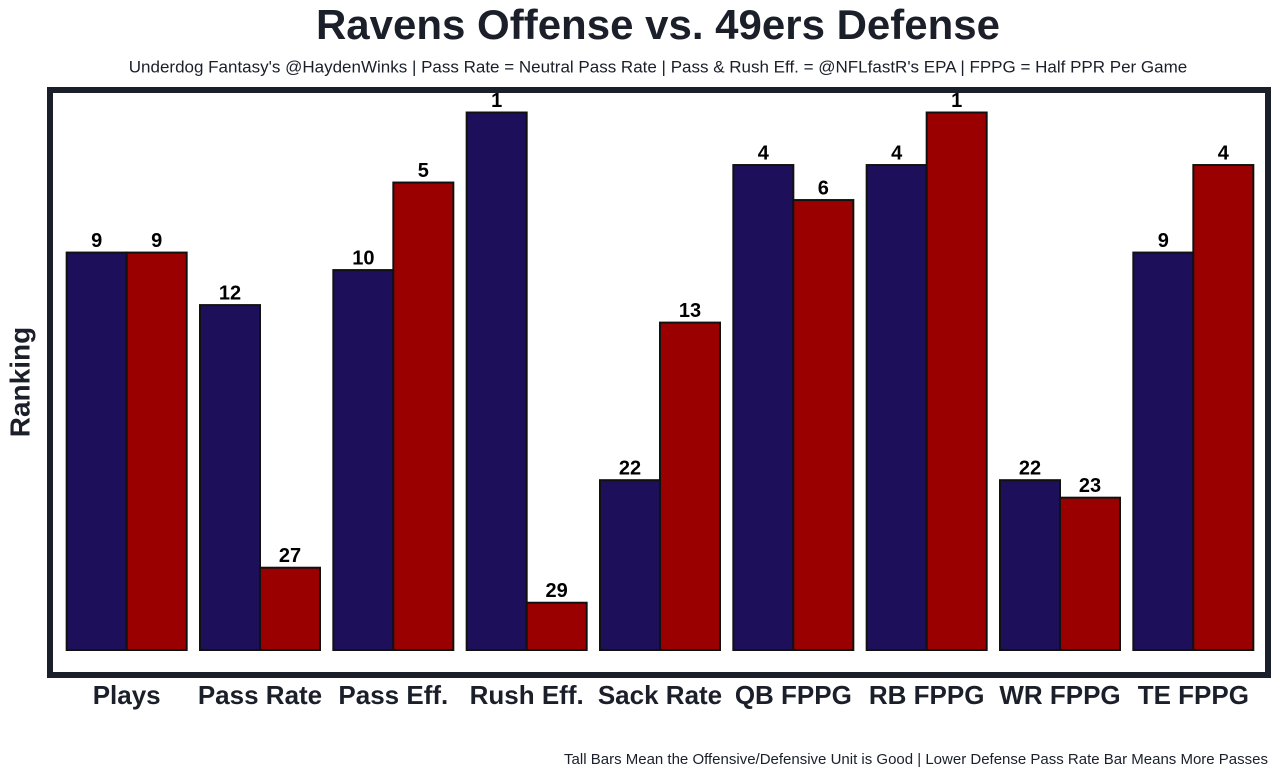  Describe the element at coordinates (230, 293) in the screenshot. I see `value-label: 12` at that location.